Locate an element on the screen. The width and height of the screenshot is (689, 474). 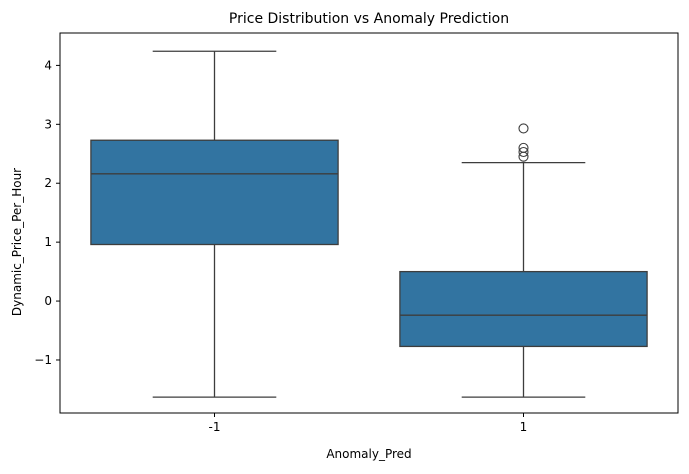
y-tick-label: 3 is located at coordinates (48, 124).